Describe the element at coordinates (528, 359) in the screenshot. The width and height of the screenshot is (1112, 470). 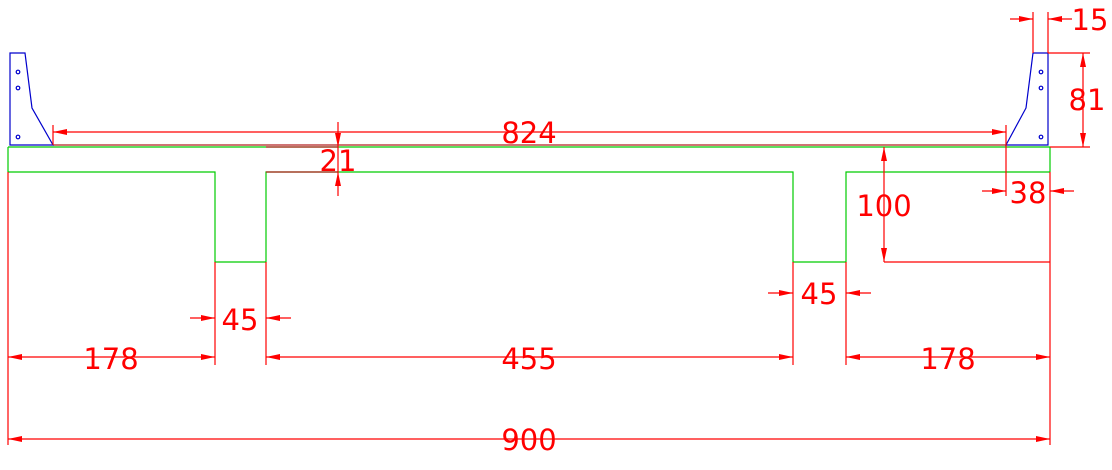
I see `dim-middle-span-label: 455` at that location.